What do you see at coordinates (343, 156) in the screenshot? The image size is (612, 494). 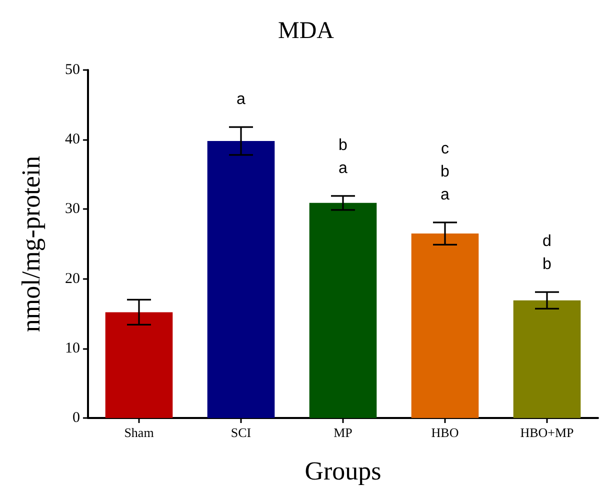 I see `data-label: b a` at bounding box center [343, 156].